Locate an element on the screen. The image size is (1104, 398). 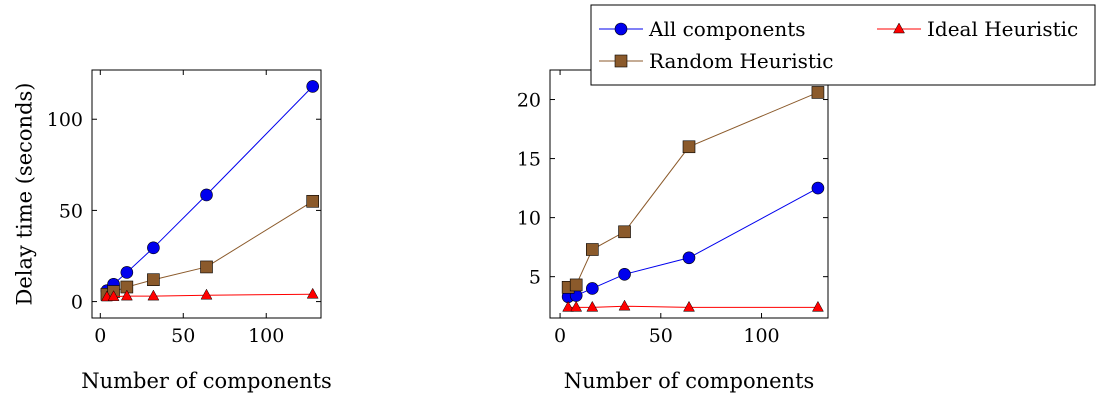
legend-label: Ideal Heuristic is located at coordinates (1002, 29).